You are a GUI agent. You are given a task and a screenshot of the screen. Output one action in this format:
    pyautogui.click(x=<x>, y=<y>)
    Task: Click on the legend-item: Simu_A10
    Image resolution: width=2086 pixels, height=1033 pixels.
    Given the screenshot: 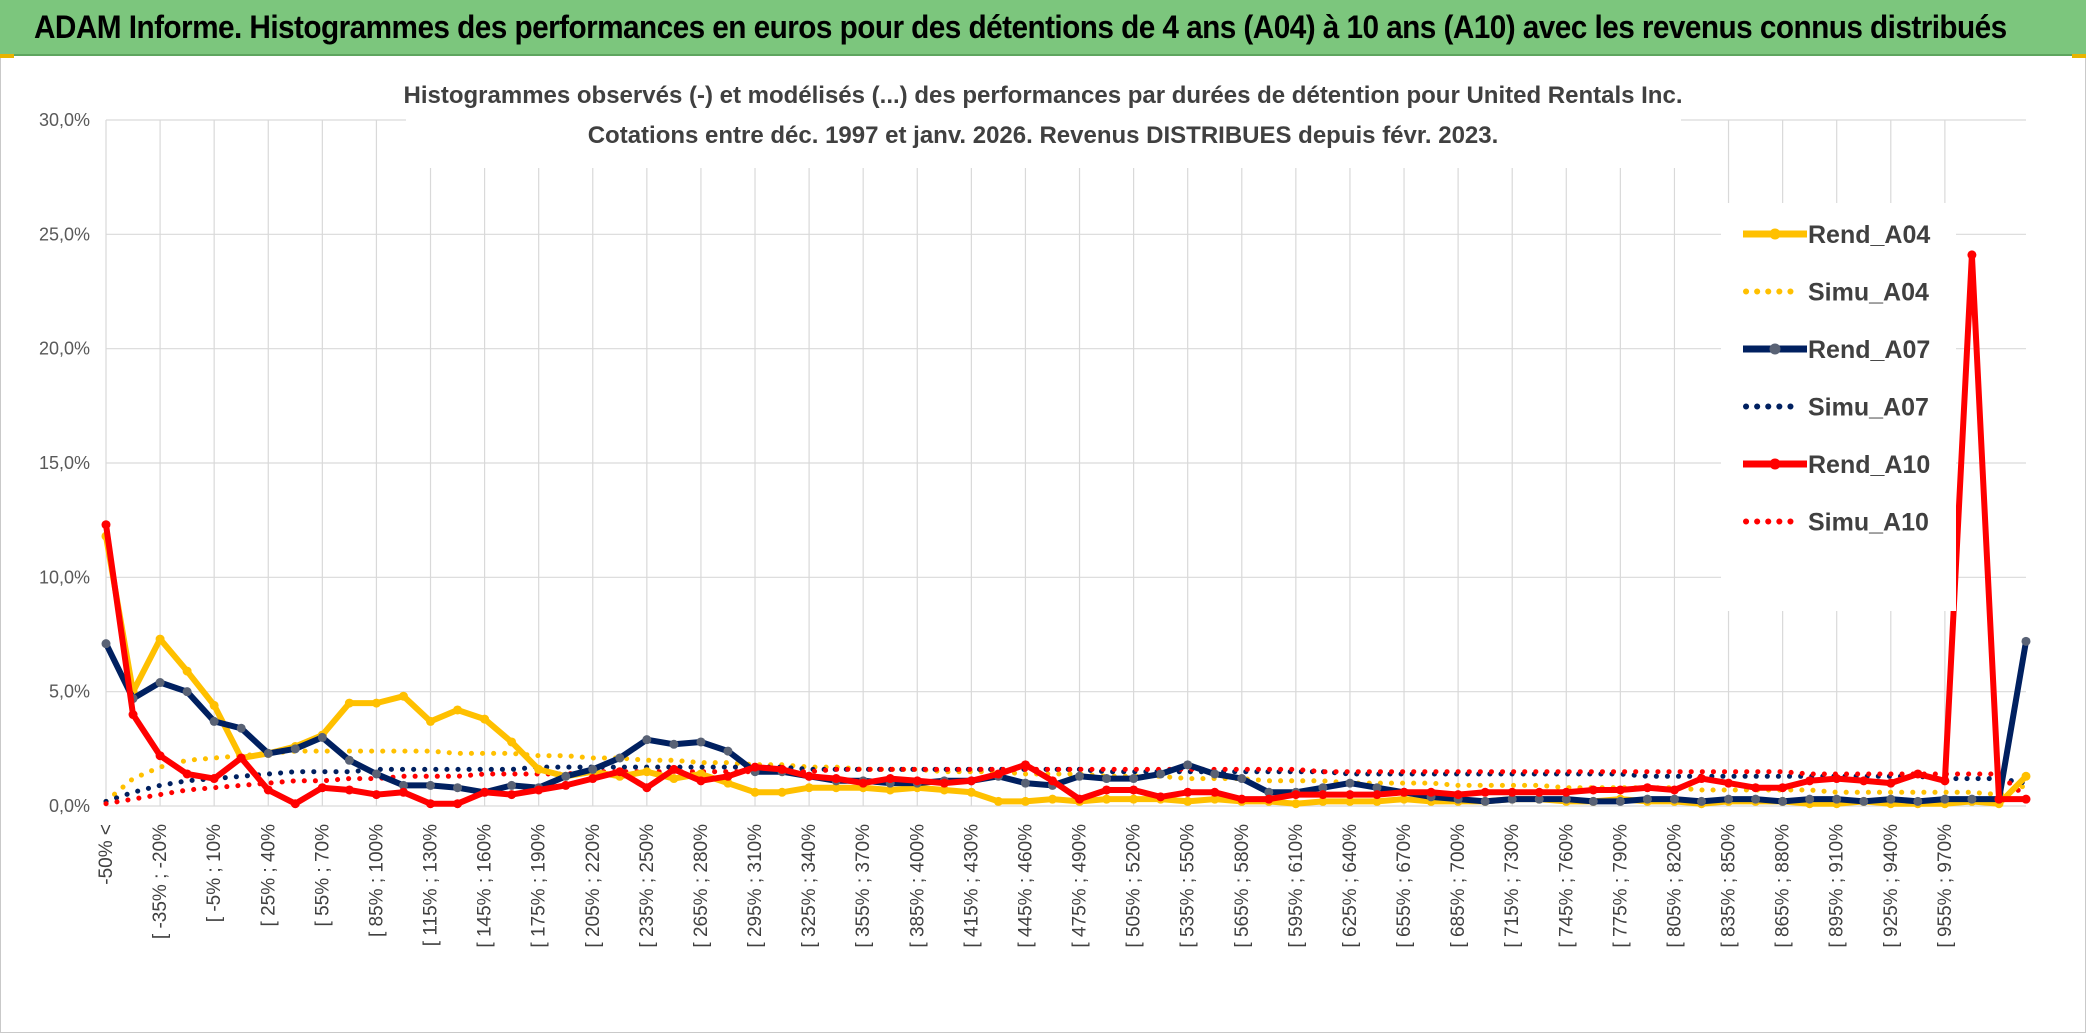 What is the action you would take?
    pyautogui.click(x=1836, y=523)
    